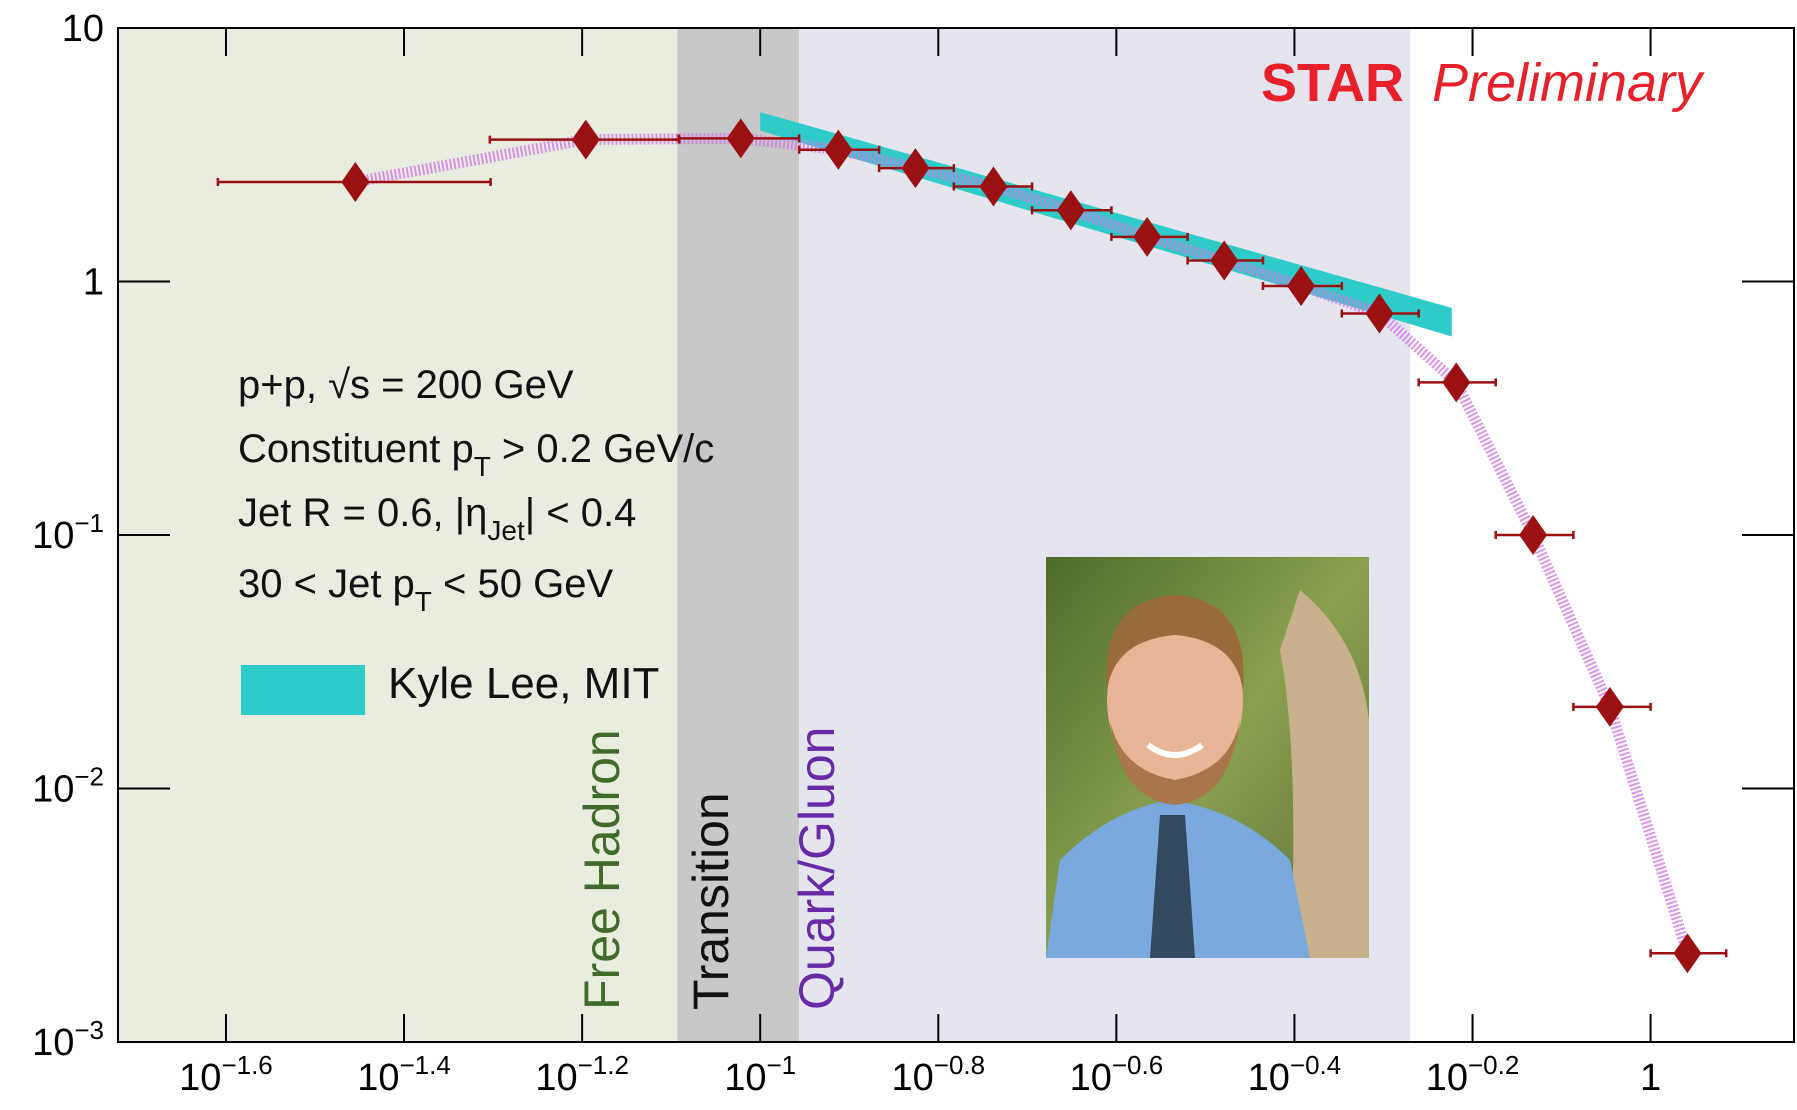 Image resolution: width=1797 pixels, height=1110 pixels. I want to click on tick-label: 10, so click(83, 29).